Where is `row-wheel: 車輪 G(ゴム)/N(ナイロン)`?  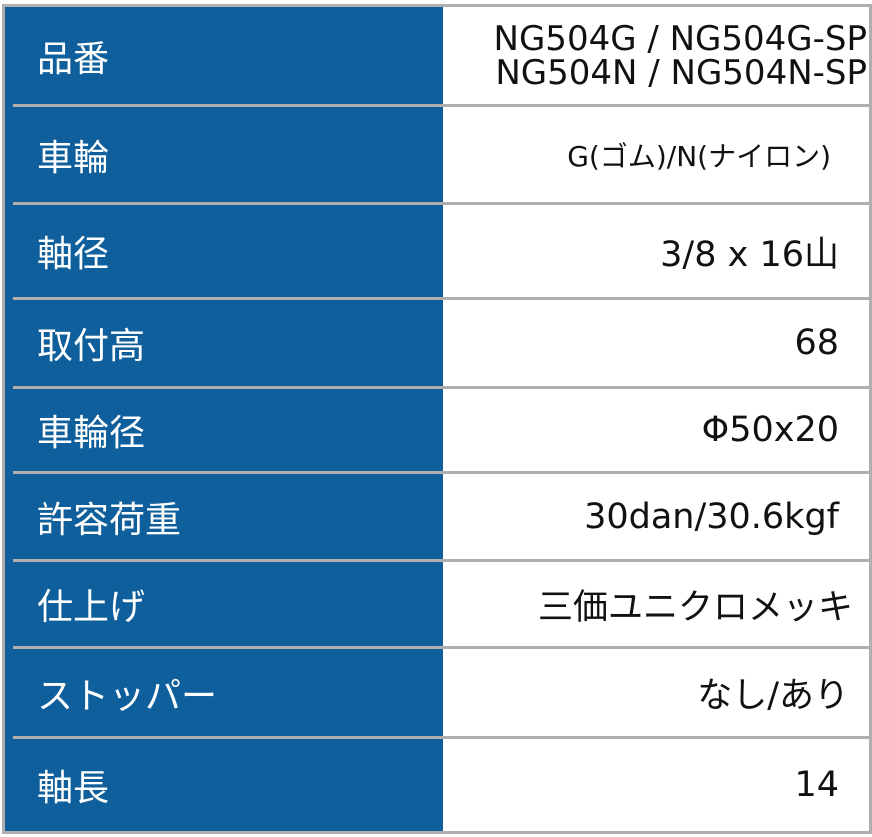
row-wheel: 車輪 G(ゴム)/N(ナイロン) is located at coordinates (437, 154).